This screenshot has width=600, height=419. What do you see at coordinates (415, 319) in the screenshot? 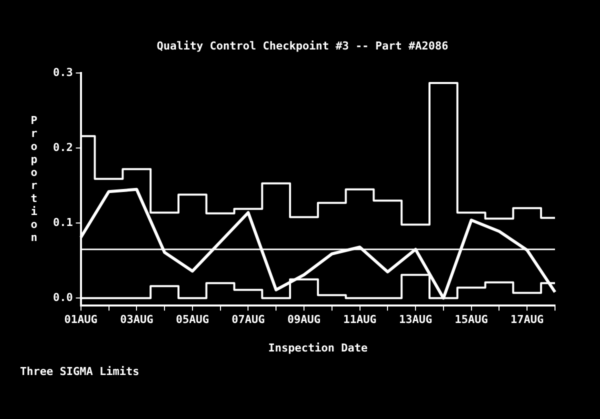
I see `x-tick-label: 13AUG` at bounding box center [415, 319].